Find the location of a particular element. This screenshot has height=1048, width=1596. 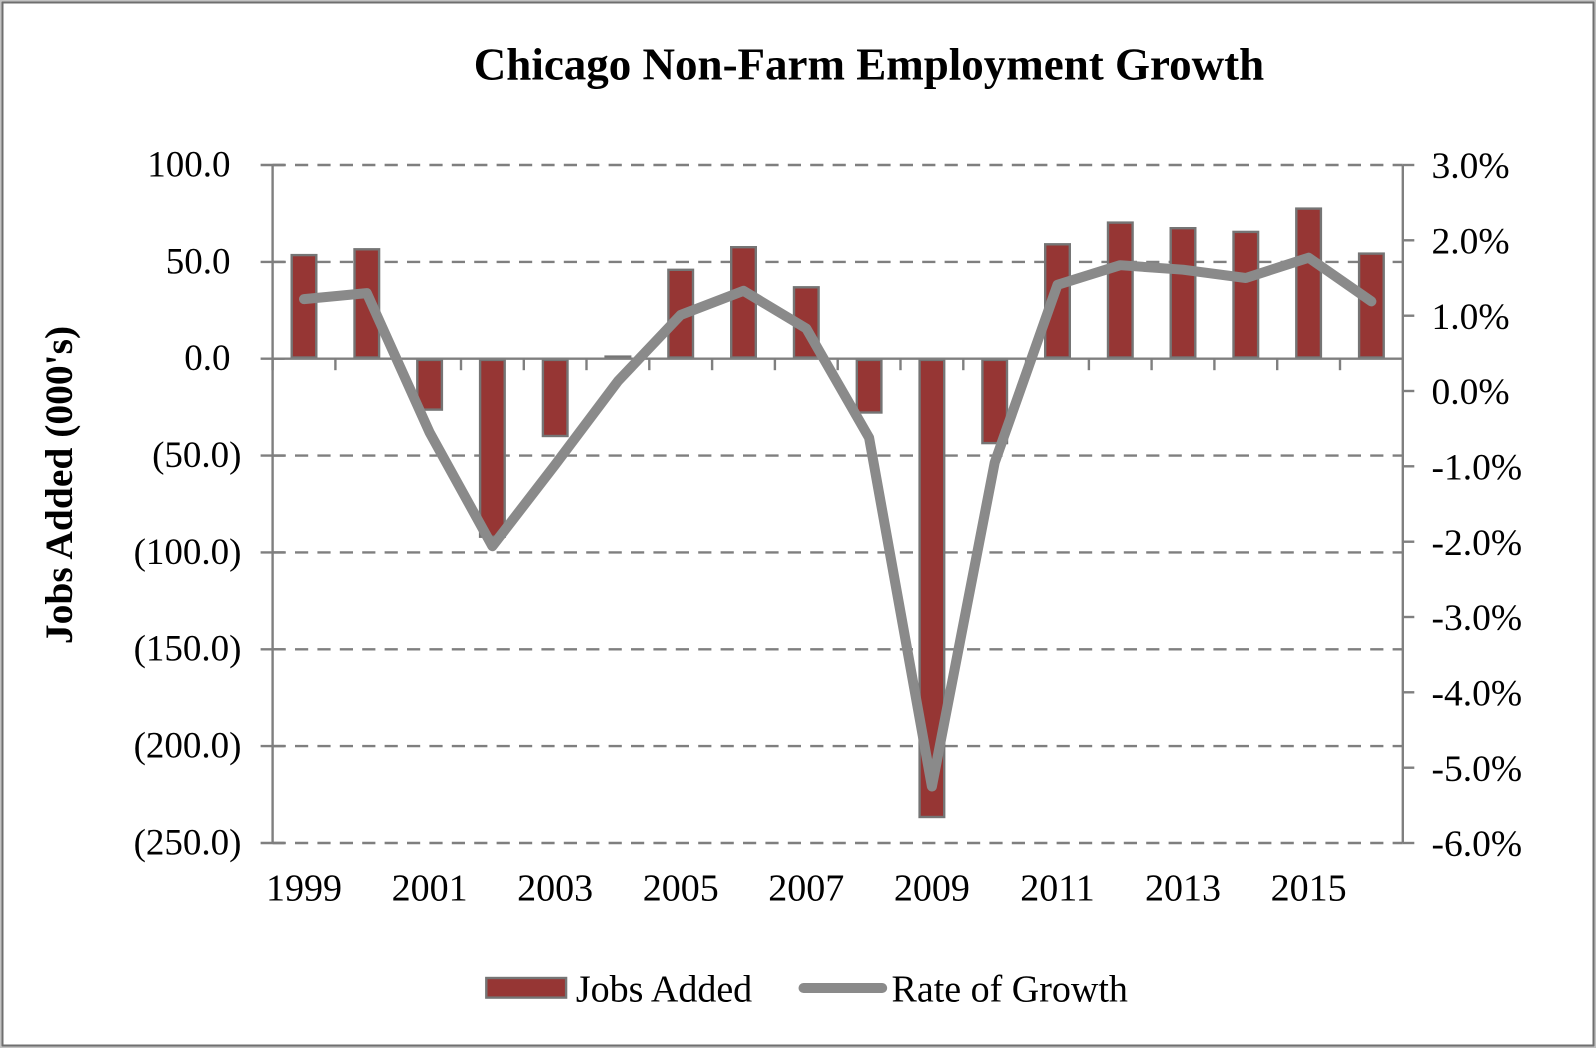

svg-text: 2003 is located at coordinates (555, 889).